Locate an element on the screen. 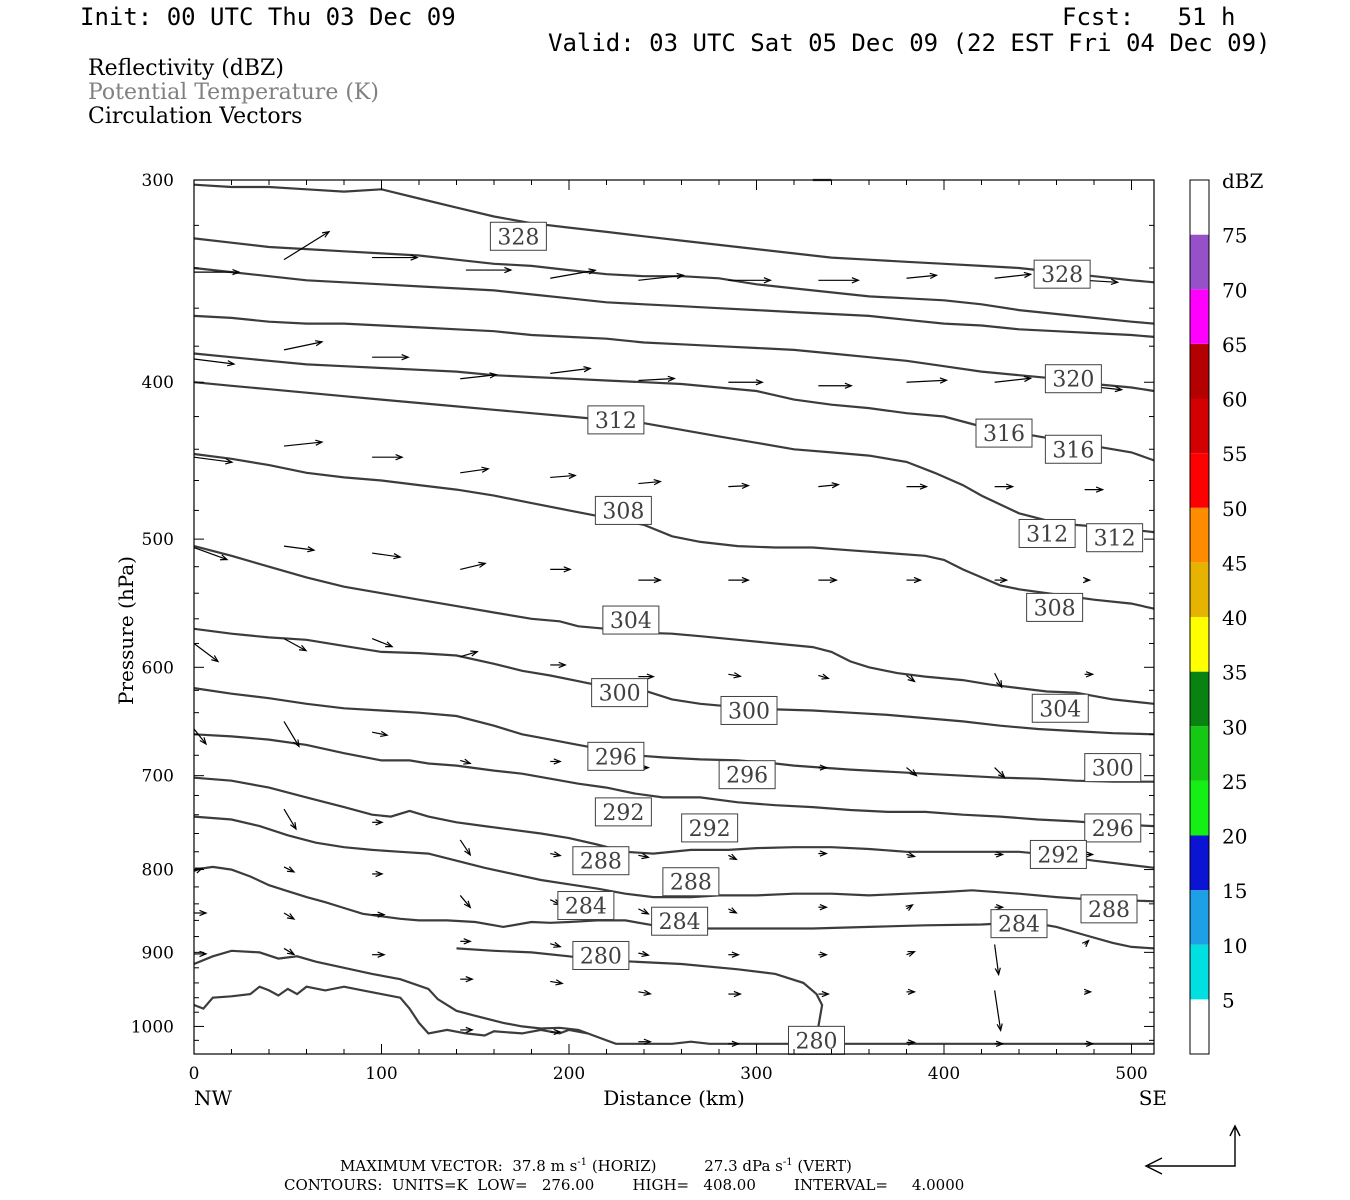 Image resolution: width=1350 pixels, height=1200 pixels. reference-vector-icon is located at coordinates (1192, 1149).